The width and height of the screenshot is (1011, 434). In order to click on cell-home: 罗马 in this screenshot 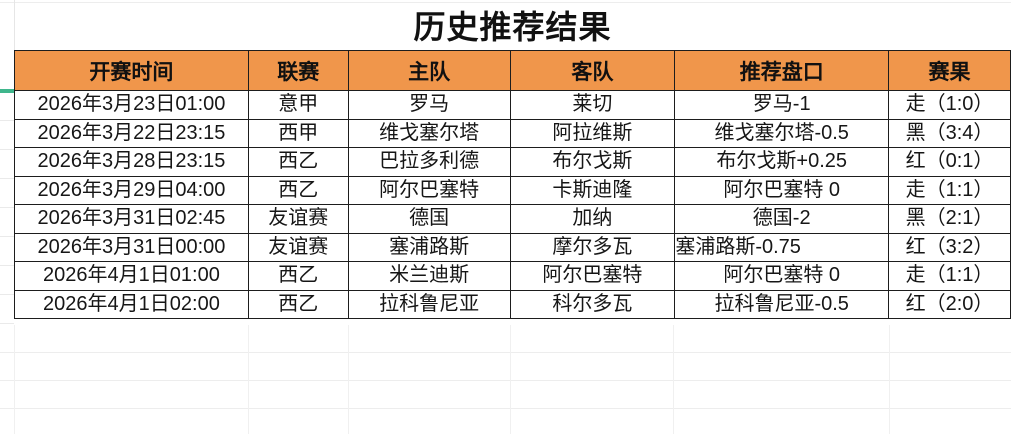, I will do `click(429, 105)`.